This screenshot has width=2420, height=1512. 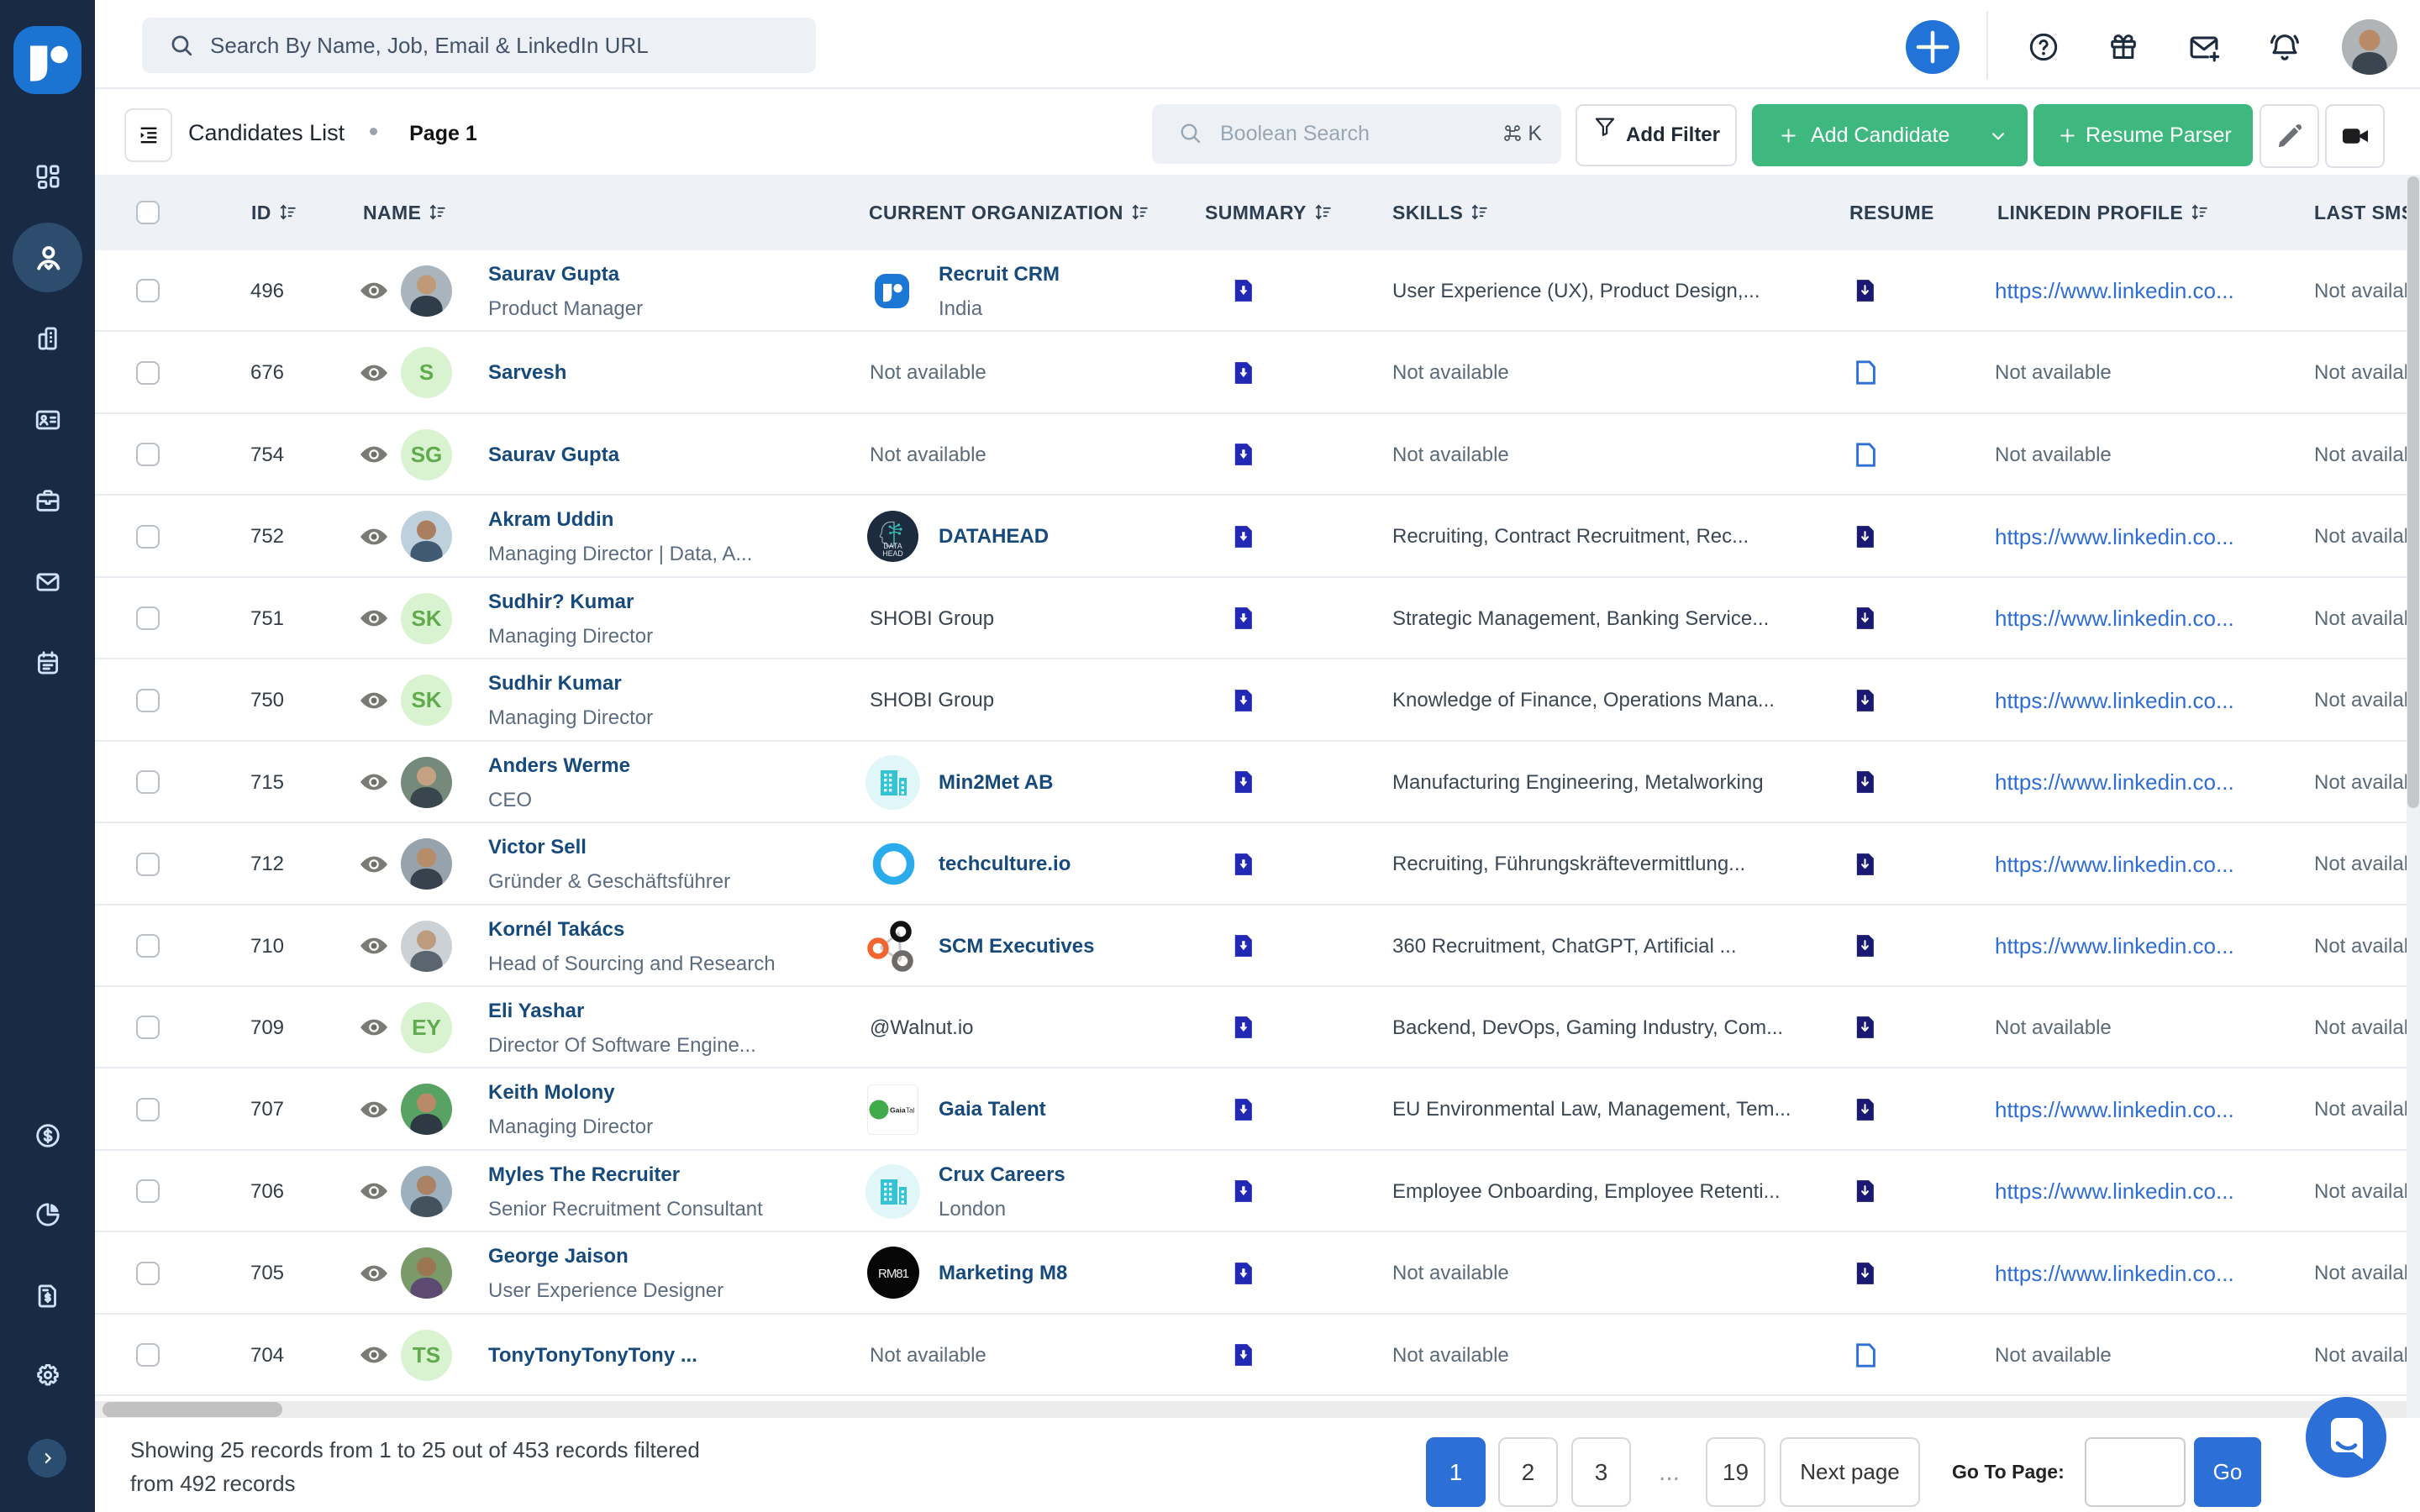 What do you see at coordinates (893, 546) in the screenshot?
I see `svg-text: DATA` at bounding box center [893, 546].